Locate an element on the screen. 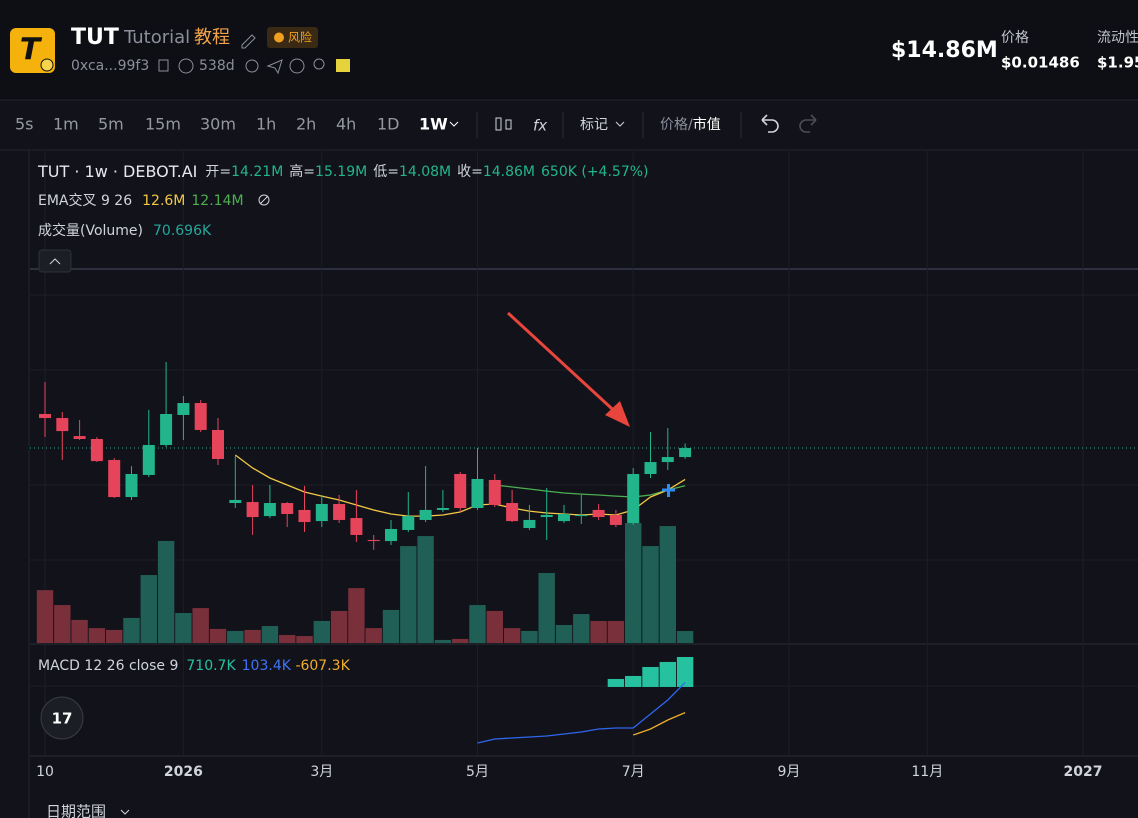  market-cap: $14.86M is located at coordinates (944, 50).